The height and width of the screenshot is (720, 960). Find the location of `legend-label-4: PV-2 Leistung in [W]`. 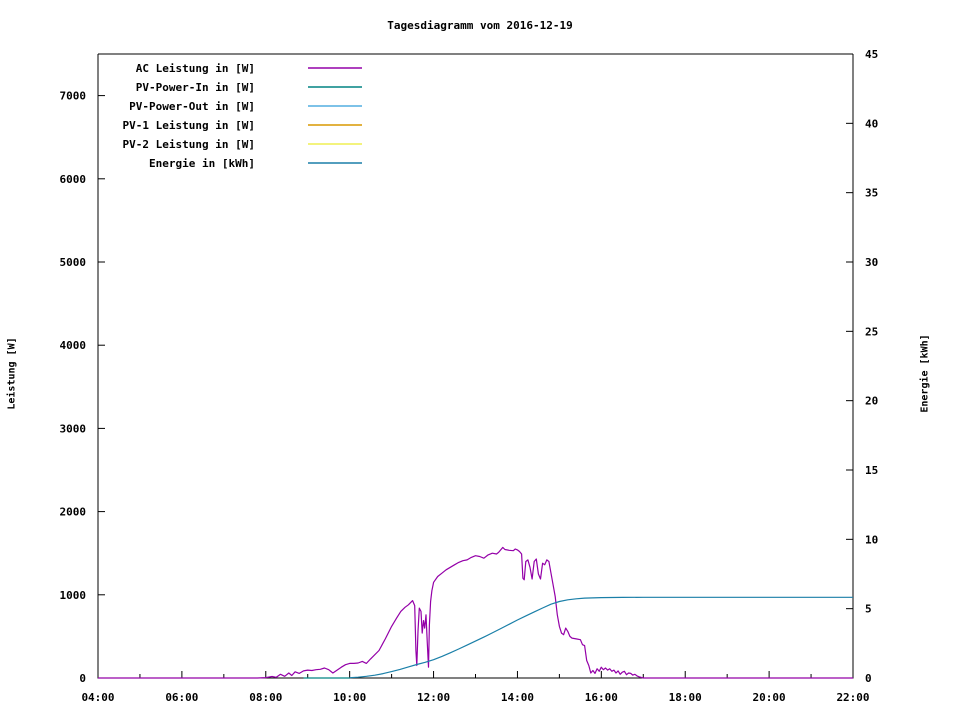

legend-label-4: PV-2 Leistung in [W] is located at coordinates (189, 144).